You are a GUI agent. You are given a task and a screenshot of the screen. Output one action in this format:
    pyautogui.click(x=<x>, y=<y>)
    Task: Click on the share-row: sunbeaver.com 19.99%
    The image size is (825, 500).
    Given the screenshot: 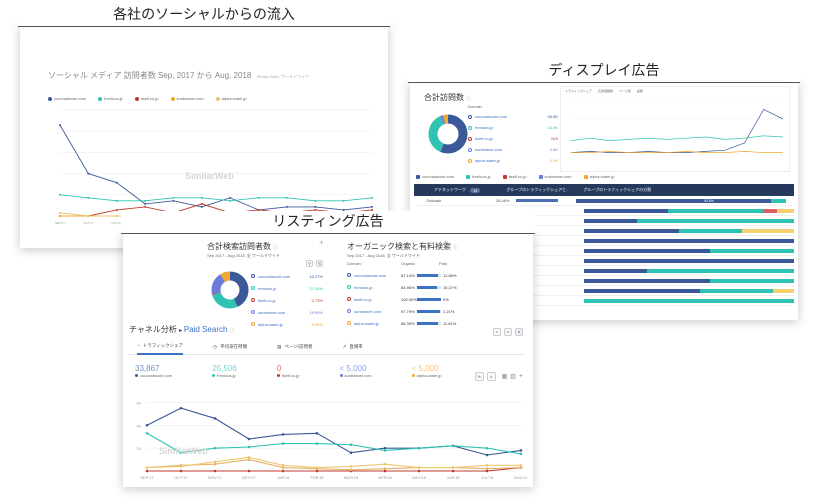 What is the action you would take?
    pyautogui.click(x=287, y=312)
    